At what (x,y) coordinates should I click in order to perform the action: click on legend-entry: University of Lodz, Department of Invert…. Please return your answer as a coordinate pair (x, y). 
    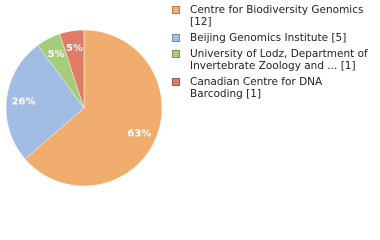
    Looking at the image, I should click on (272, 60).